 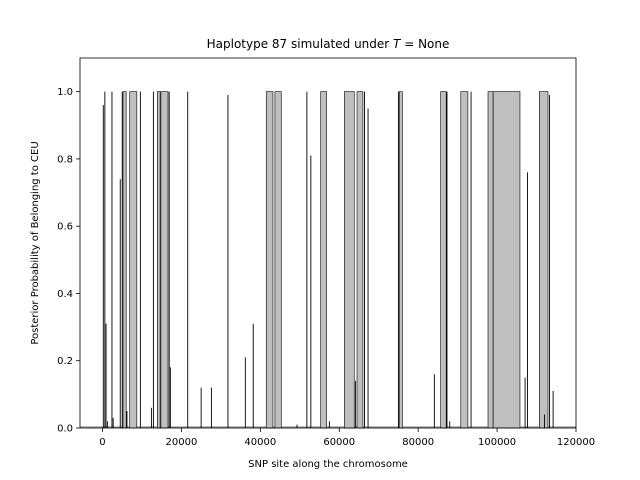 I want to click on chart-title: Haplotype 87 simulated under T = None, so click(x=328, y=44).